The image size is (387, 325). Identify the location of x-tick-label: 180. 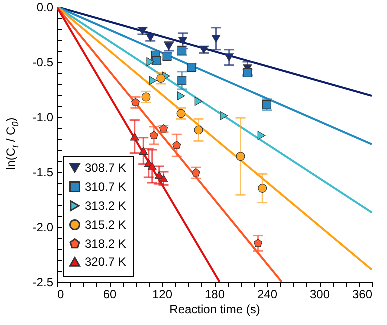
(215, 295).